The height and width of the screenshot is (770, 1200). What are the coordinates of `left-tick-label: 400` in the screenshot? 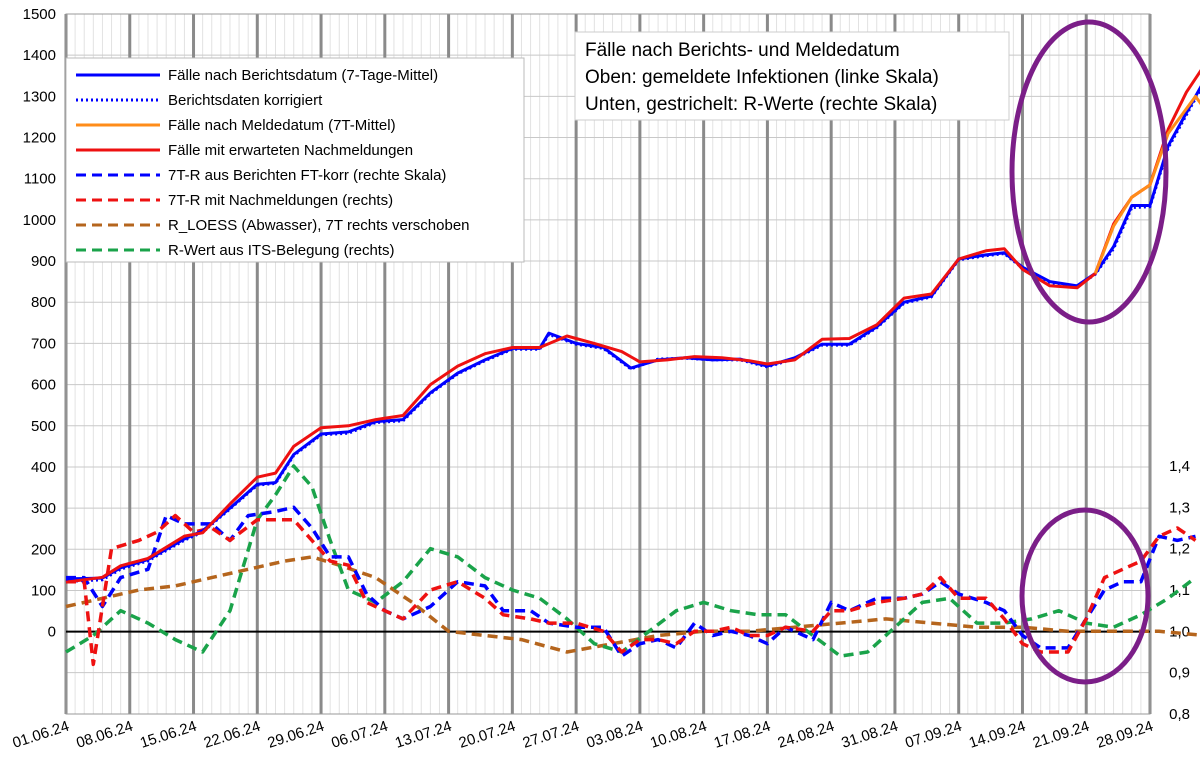 It's located at (43, 467).